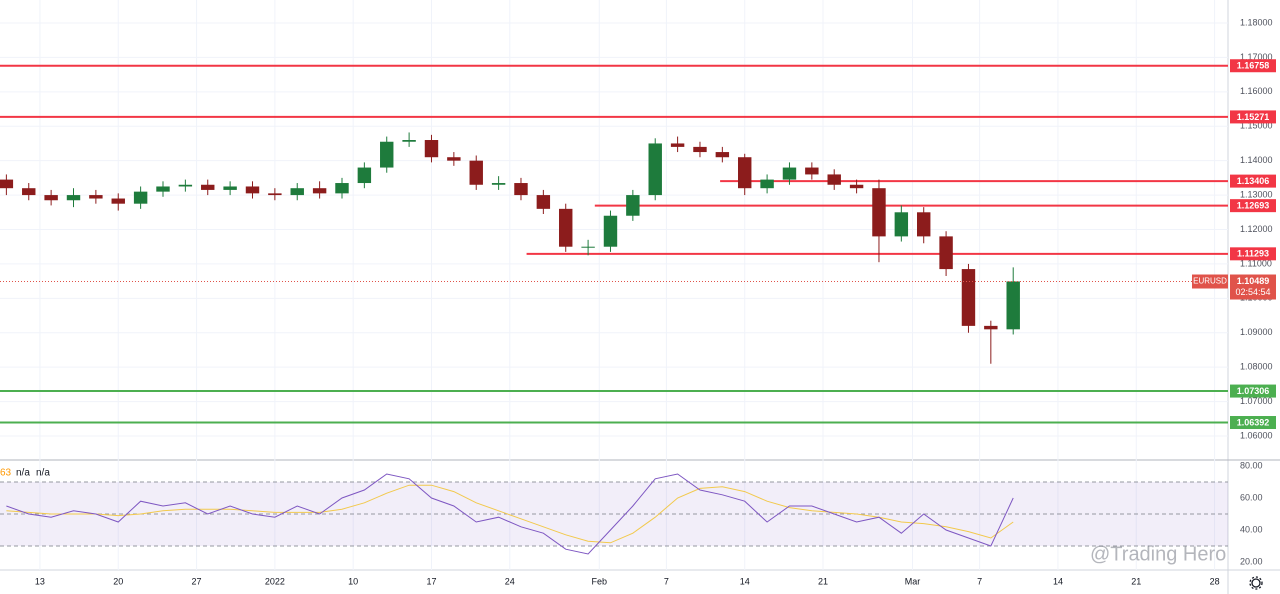  What do you see at coordinates (1256, 332) in the screenshot?
I see `y-tick-label: 1.09000` at bounding box center [1256, 332].